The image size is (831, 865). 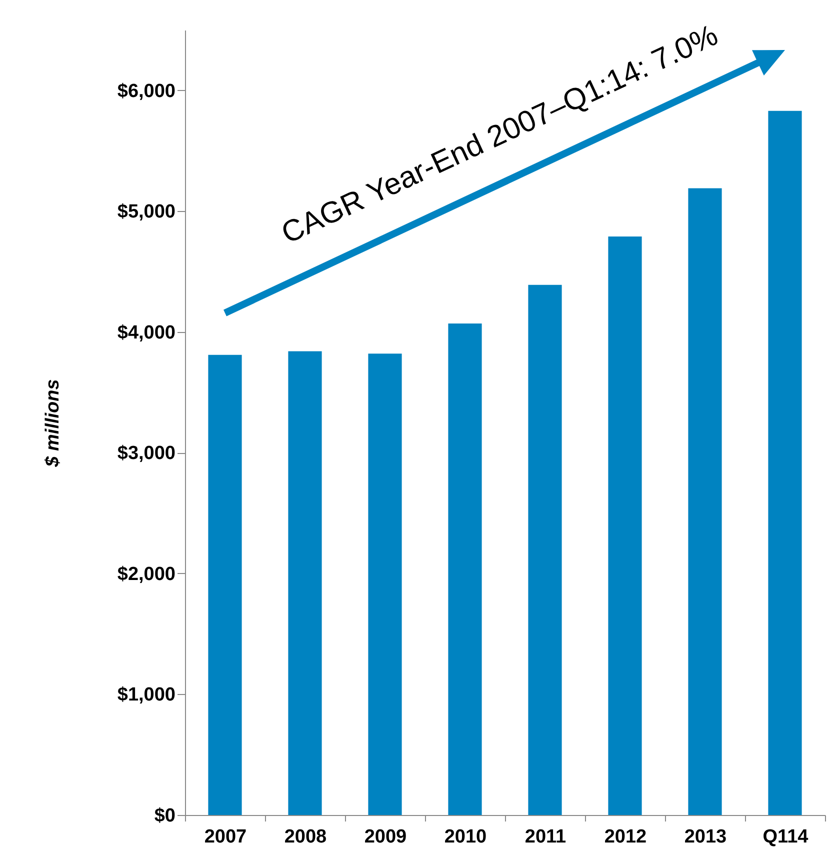 What do you see at coordinates (146, 453) in the screenshot?
I see `y-tick-label: $3,000` at bounding box center [146, 453].